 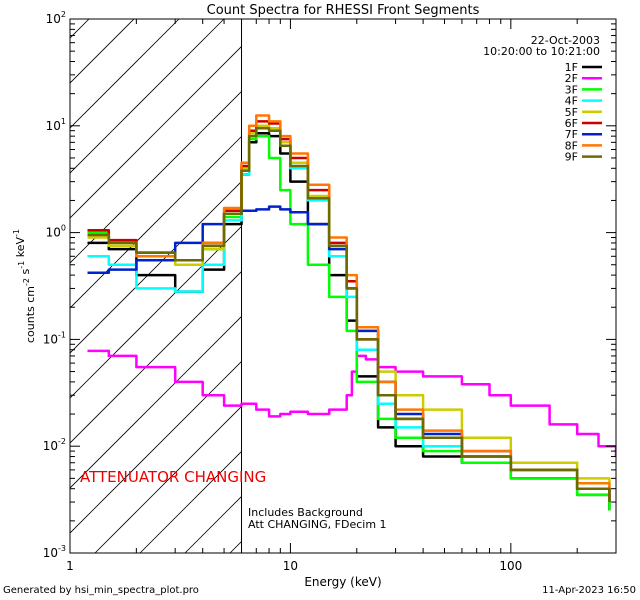 What do you see at coordinates (54, 285) in the screenshot?
I see `y-axis-tick-labels: 10⁻³ 10⁻² 10⁻¹ 10⁰ 10¹ 10²` at bounding box center [54, 285].